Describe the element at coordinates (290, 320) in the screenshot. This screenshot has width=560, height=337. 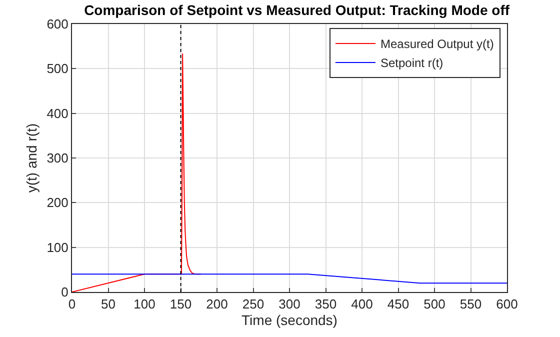
I see `x-axis-title: Time (seconds)` at that location.